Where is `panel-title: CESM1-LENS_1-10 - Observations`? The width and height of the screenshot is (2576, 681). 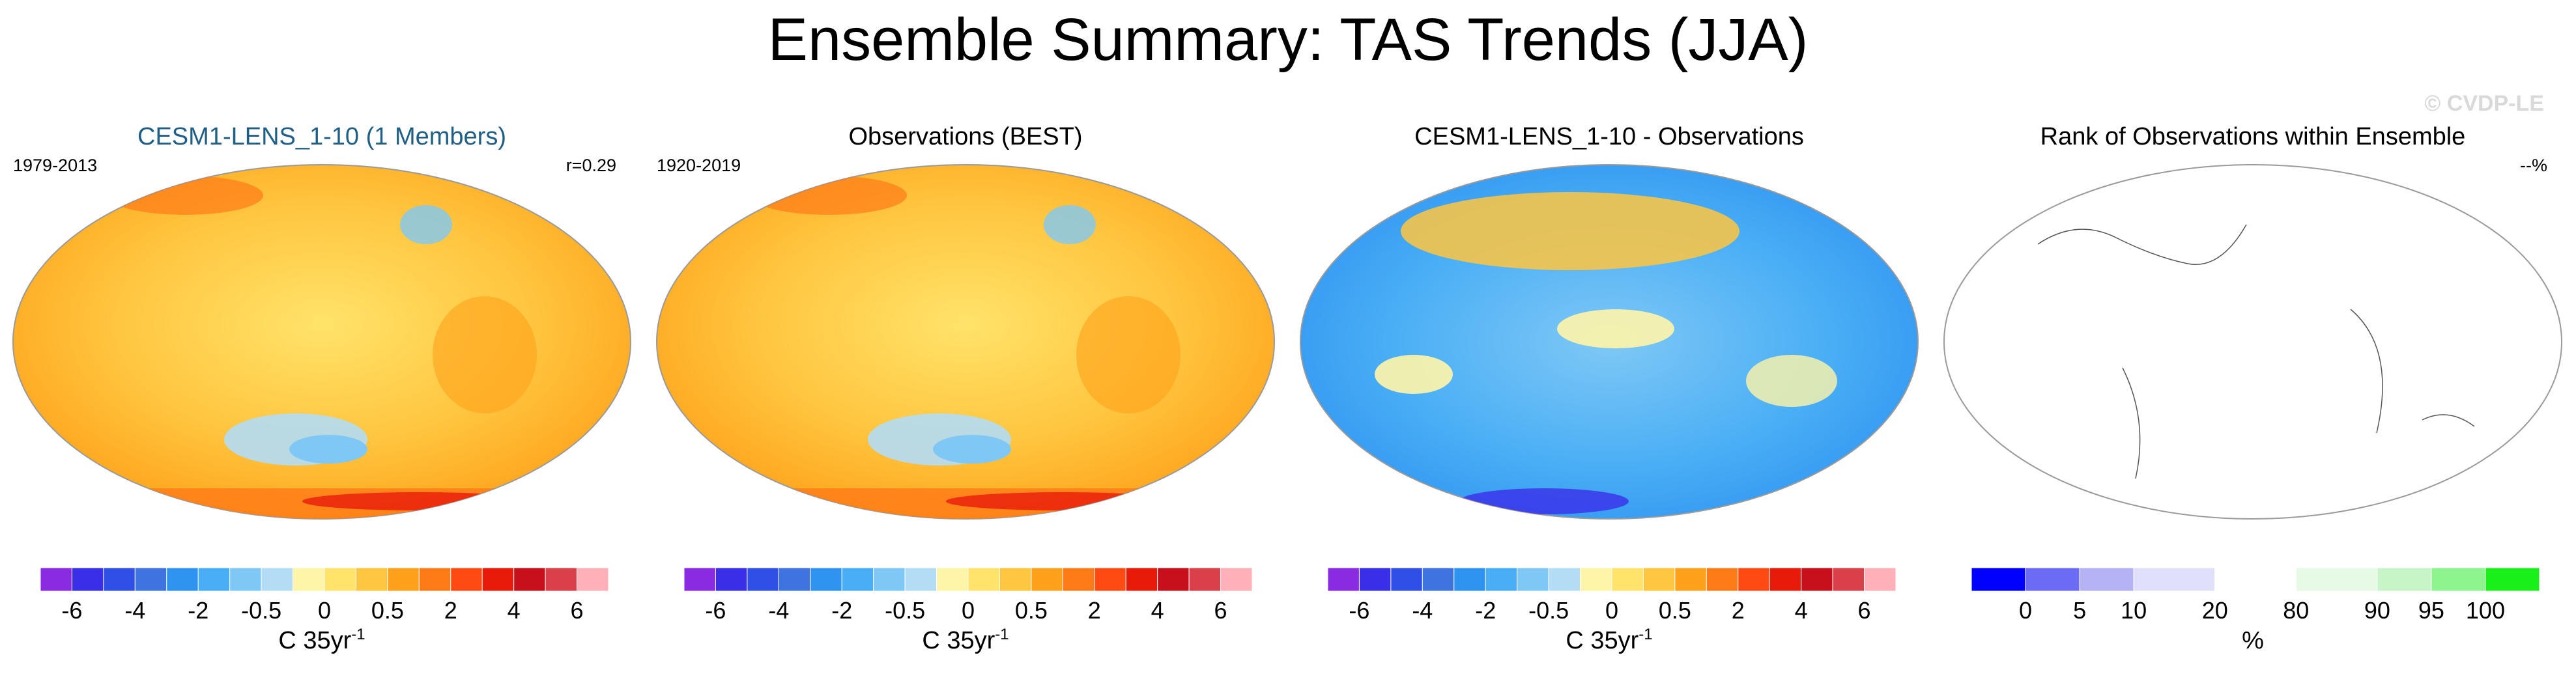 panel-title: CESM1-LENS_1-10 - Observations is located at coordinates (1609, 136).